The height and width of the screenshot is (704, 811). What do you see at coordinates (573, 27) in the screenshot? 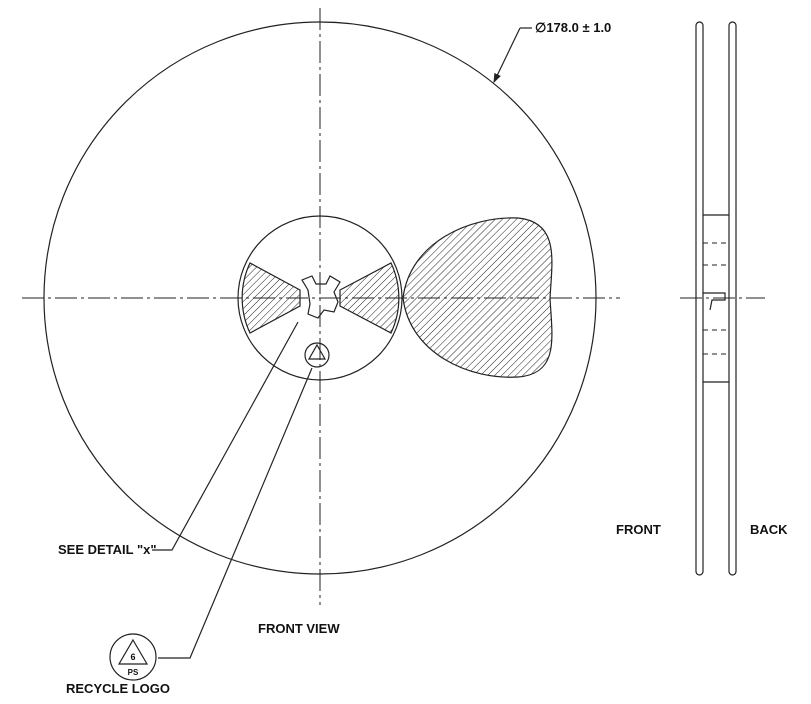
I see `dimension: ∅178.0 ± 1.0` at bounding box center [573, 27].